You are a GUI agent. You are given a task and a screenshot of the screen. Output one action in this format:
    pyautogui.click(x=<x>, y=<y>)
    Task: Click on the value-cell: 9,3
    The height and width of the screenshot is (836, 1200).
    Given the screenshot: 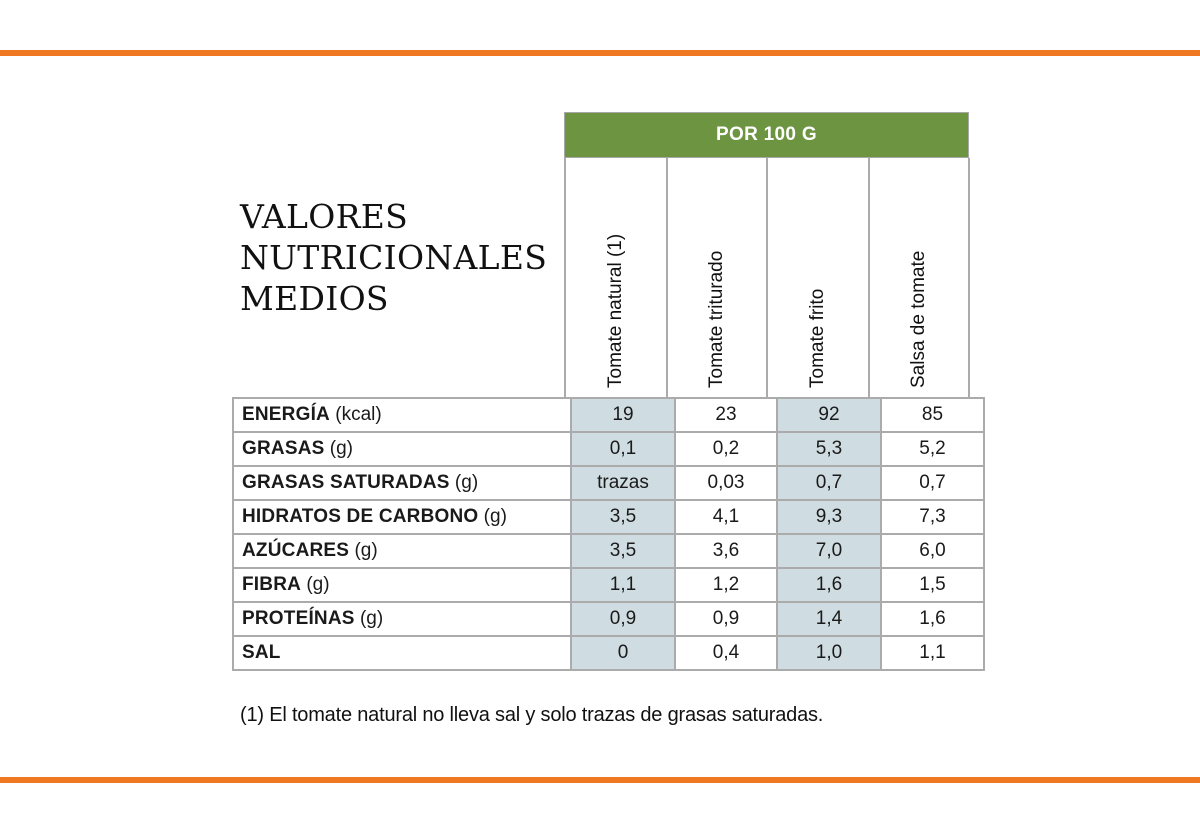 What is the action you would take?
    pyautogui.click(x=829, y=517)
    